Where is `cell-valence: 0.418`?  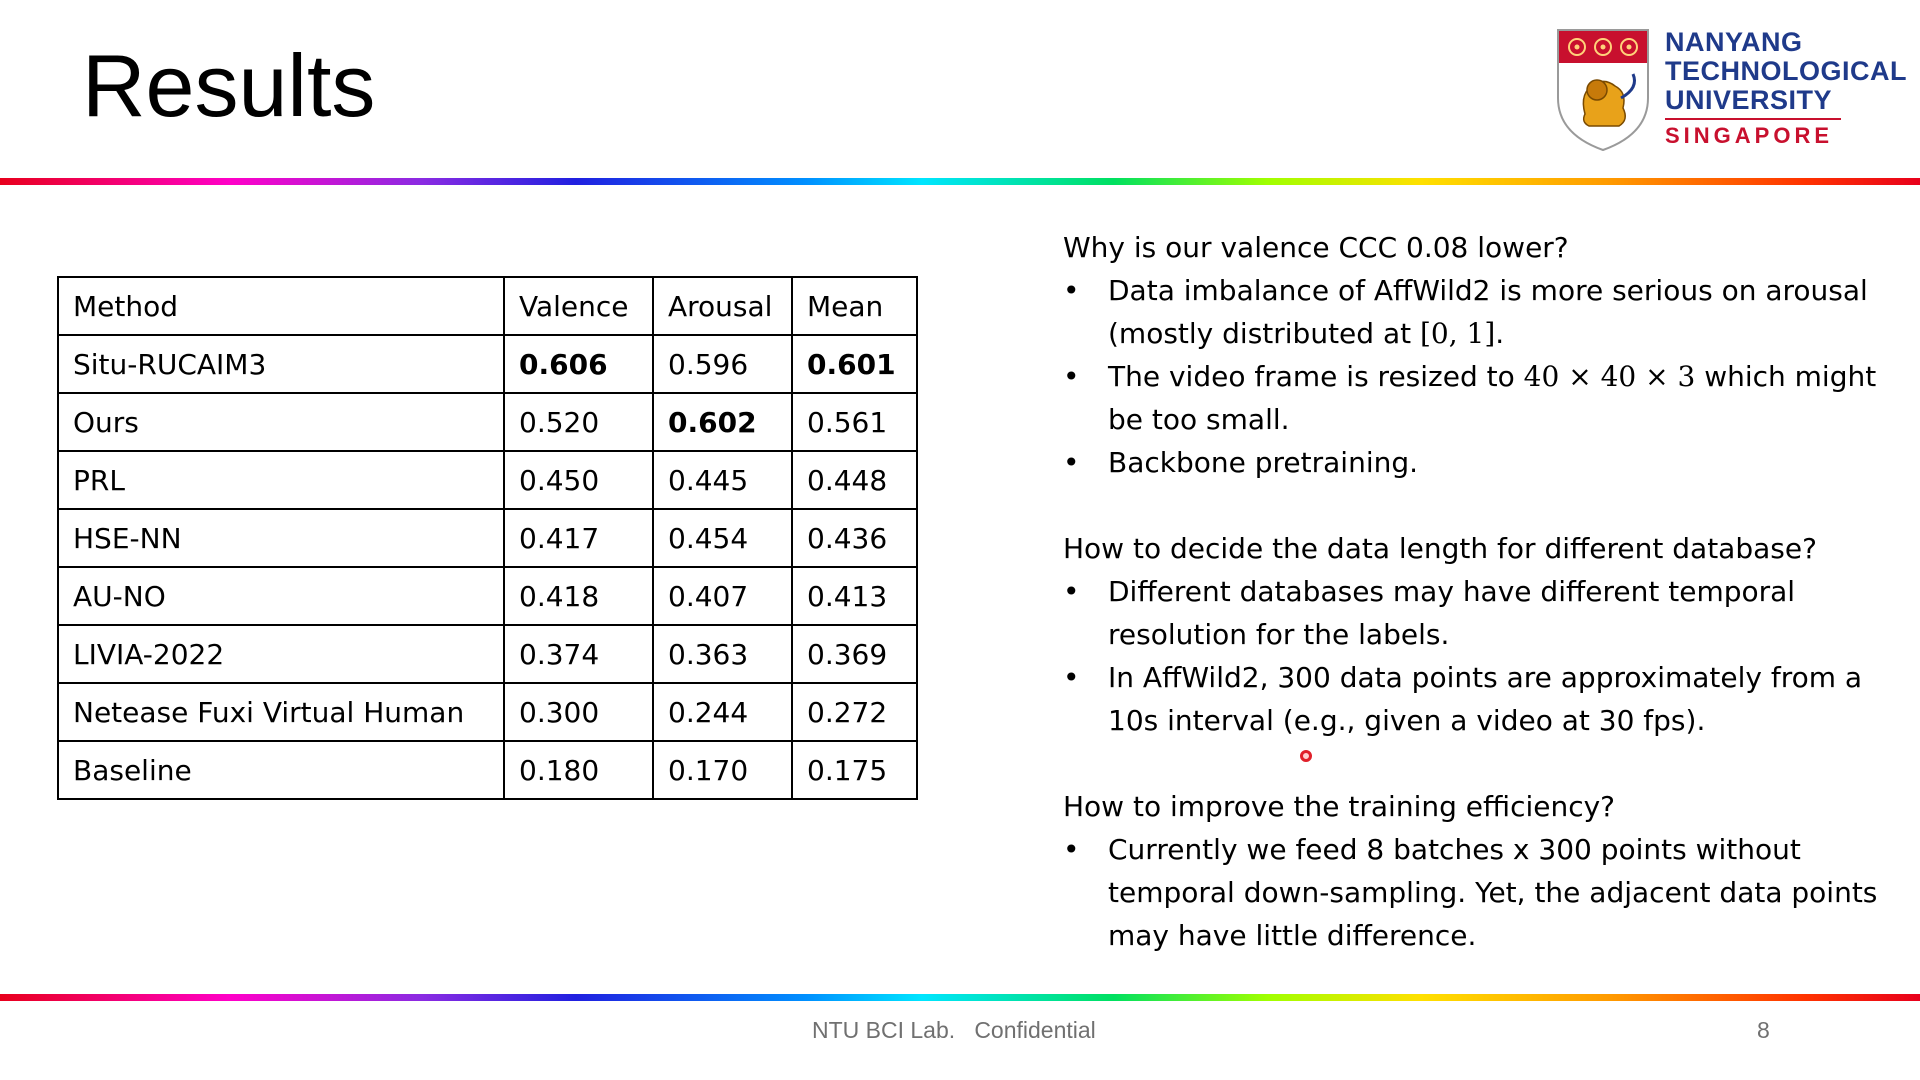
cell-valence: 0.418 is located at coordinates (578, 596).